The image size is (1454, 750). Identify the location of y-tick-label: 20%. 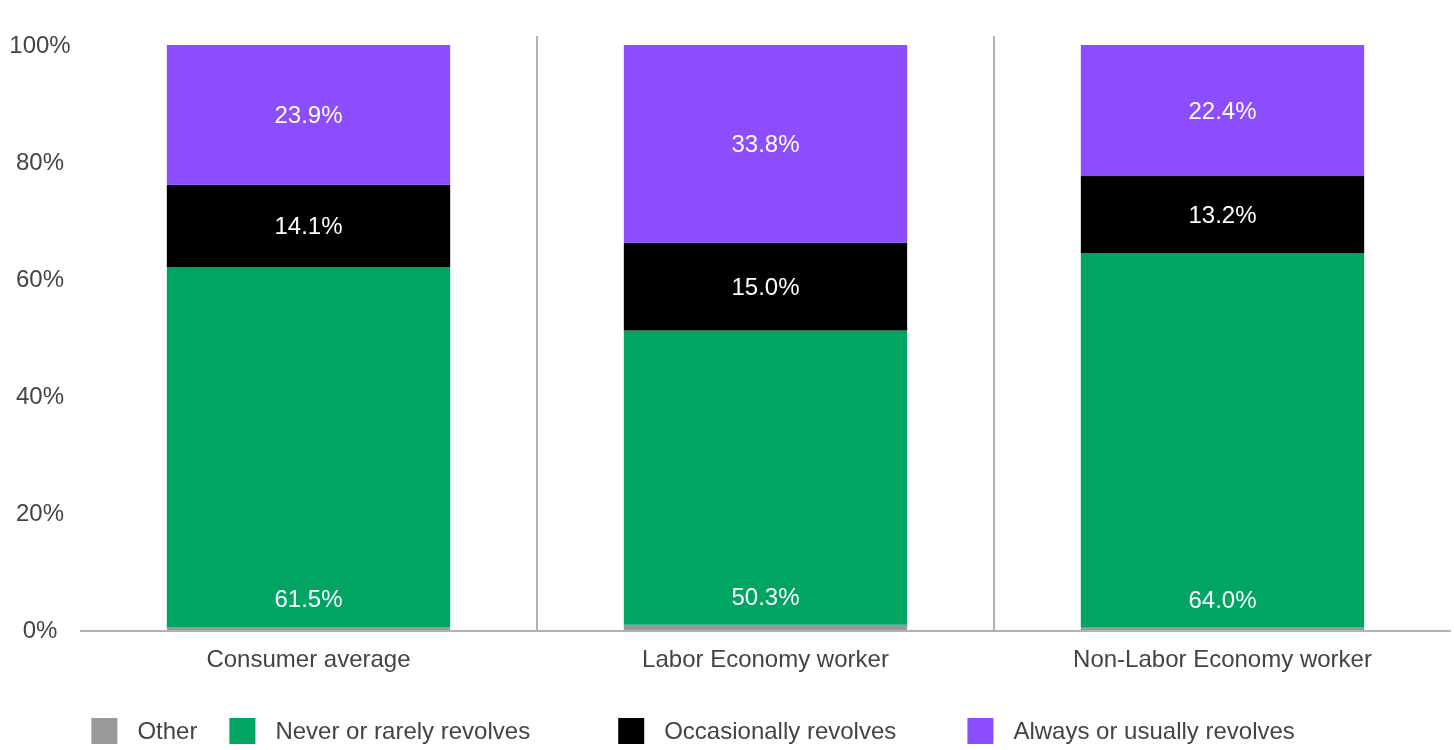
(40, 513).